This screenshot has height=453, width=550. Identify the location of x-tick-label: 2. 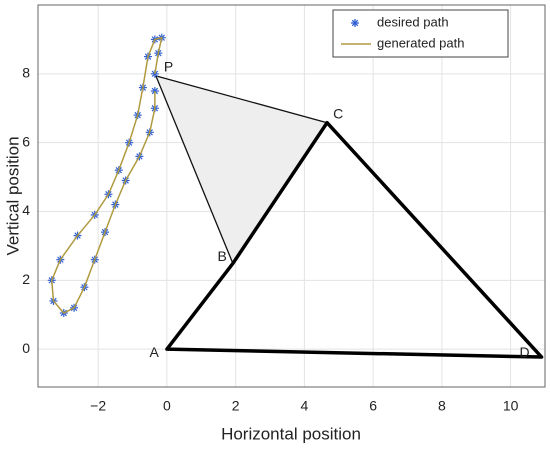
(236, 406).